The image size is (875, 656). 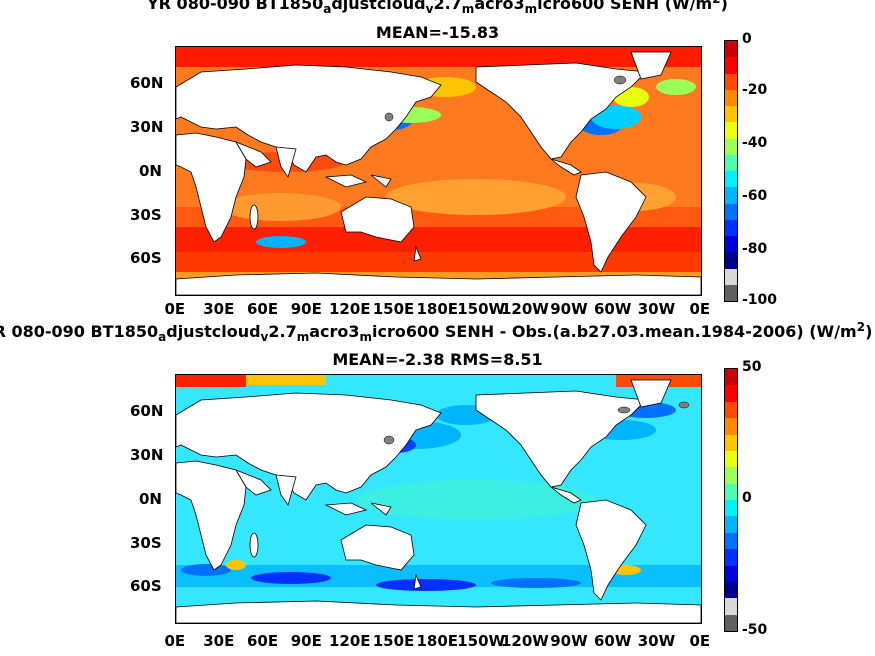 What do you see at coordinates (263, 641) in the screenshot?
I see `panel2-lon-tick: 60E` at bounding box center [263, 641].